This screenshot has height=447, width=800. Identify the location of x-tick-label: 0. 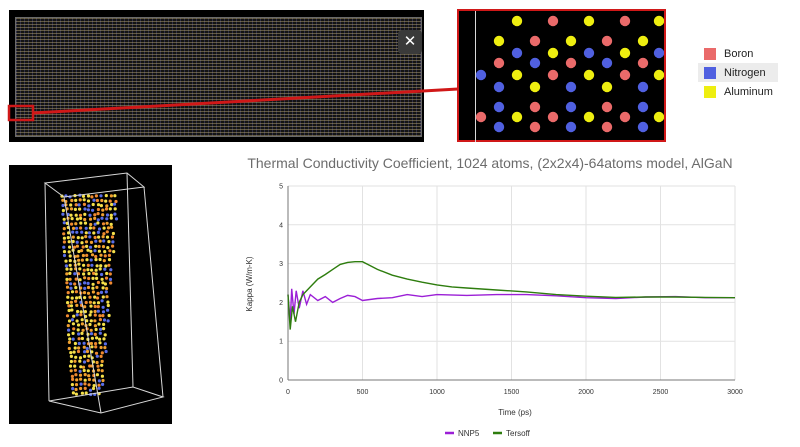
(288, 392).